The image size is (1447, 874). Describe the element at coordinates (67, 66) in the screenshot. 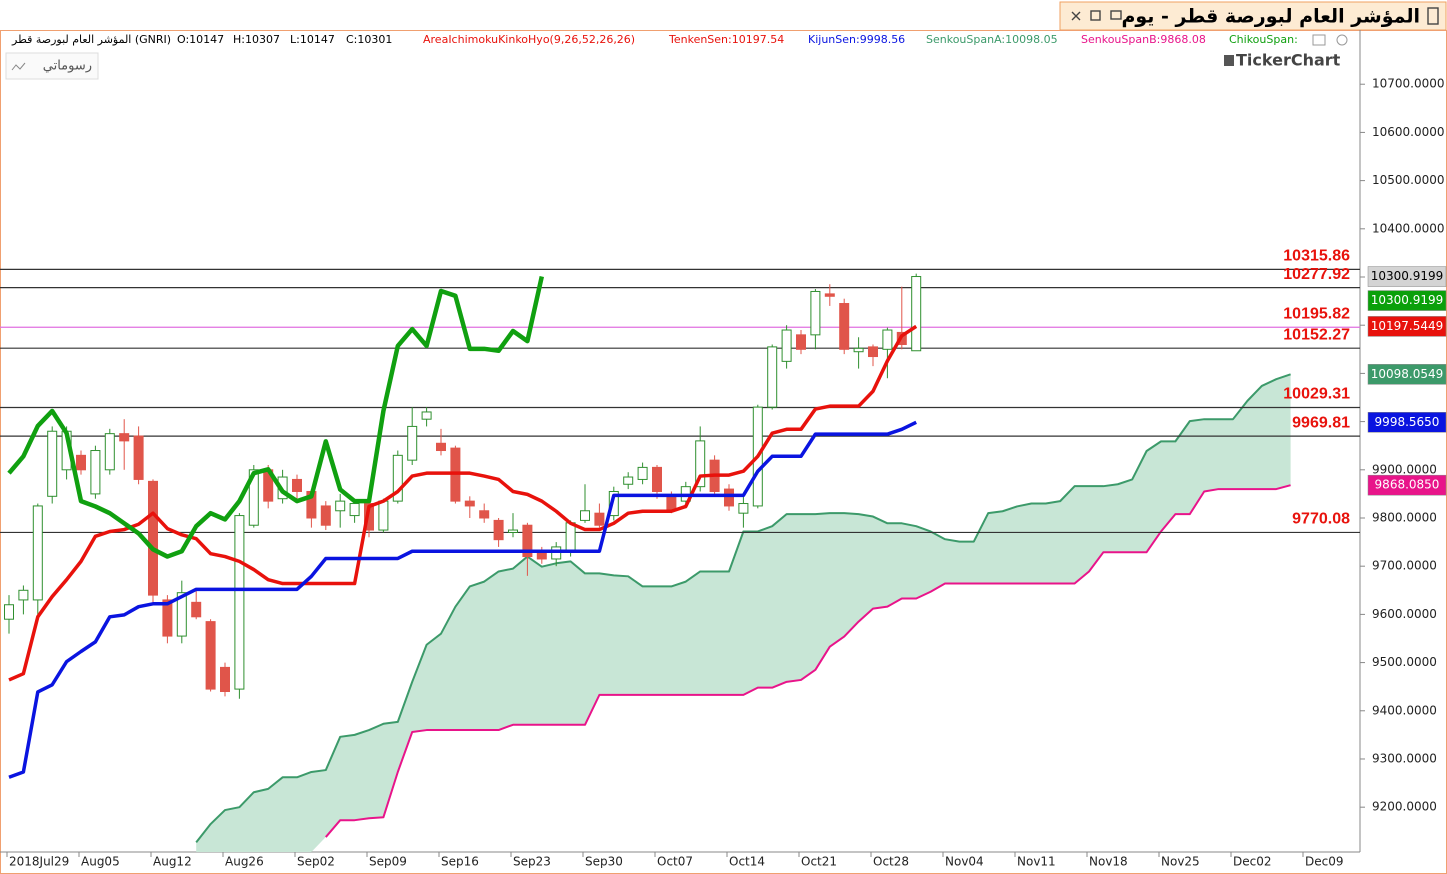

I see `button-label: رسوماتي` at that location.